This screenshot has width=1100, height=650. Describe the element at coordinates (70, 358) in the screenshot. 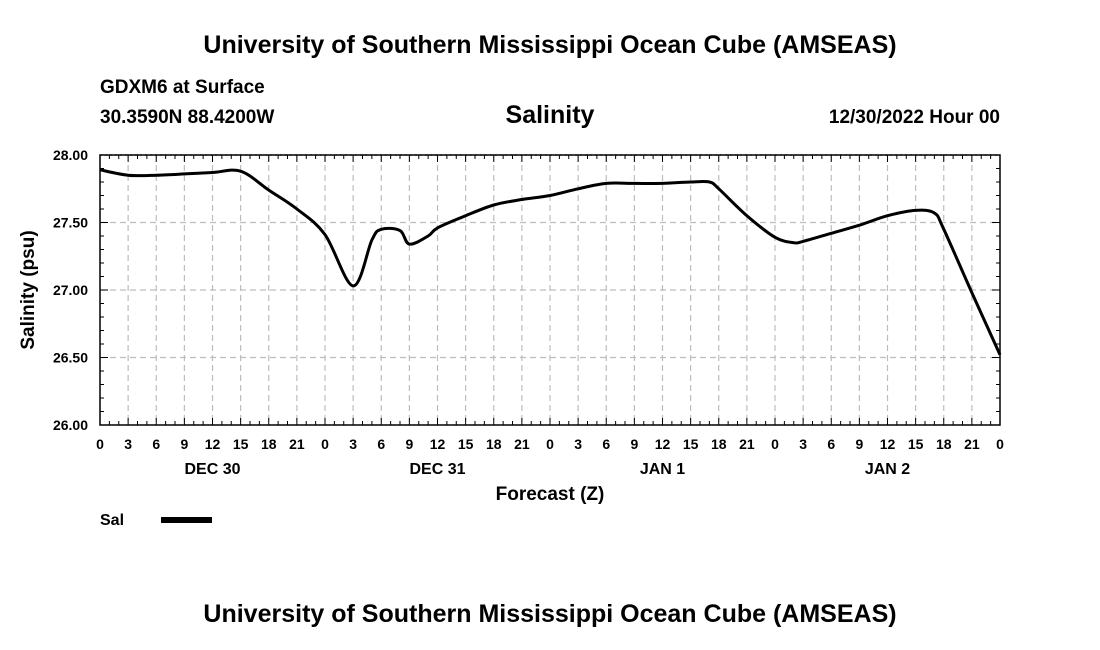

I see `y-tick-label: 26.50` at that location.